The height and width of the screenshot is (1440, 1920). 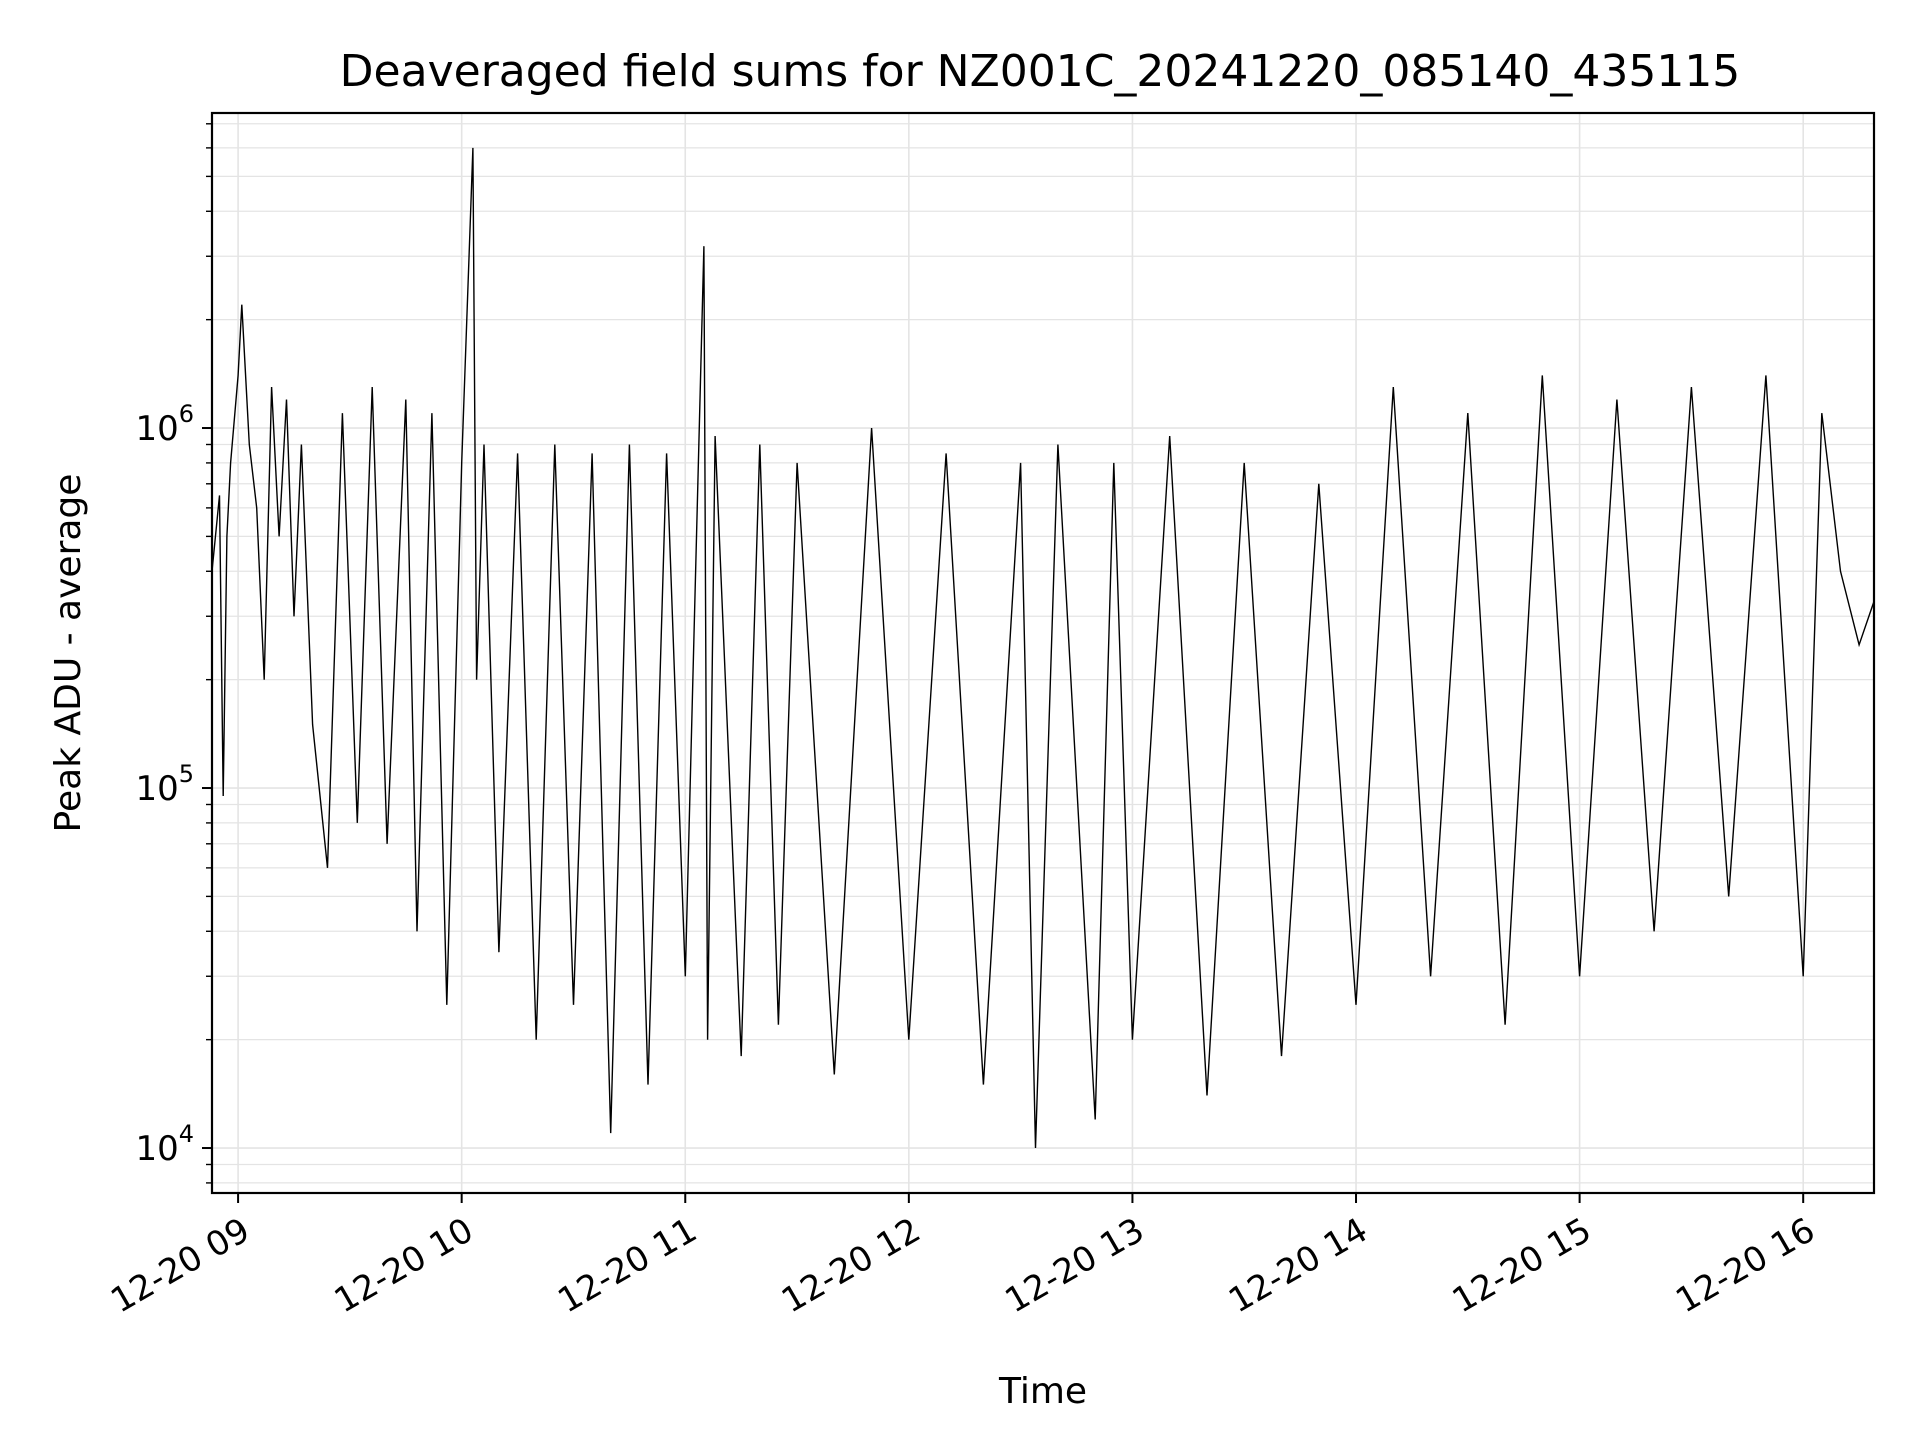 What do you see at coordinates (68, 653) in the screenshot?
I see `y-axis-label: Peak ADU - average` at bounding box center [68, 653].